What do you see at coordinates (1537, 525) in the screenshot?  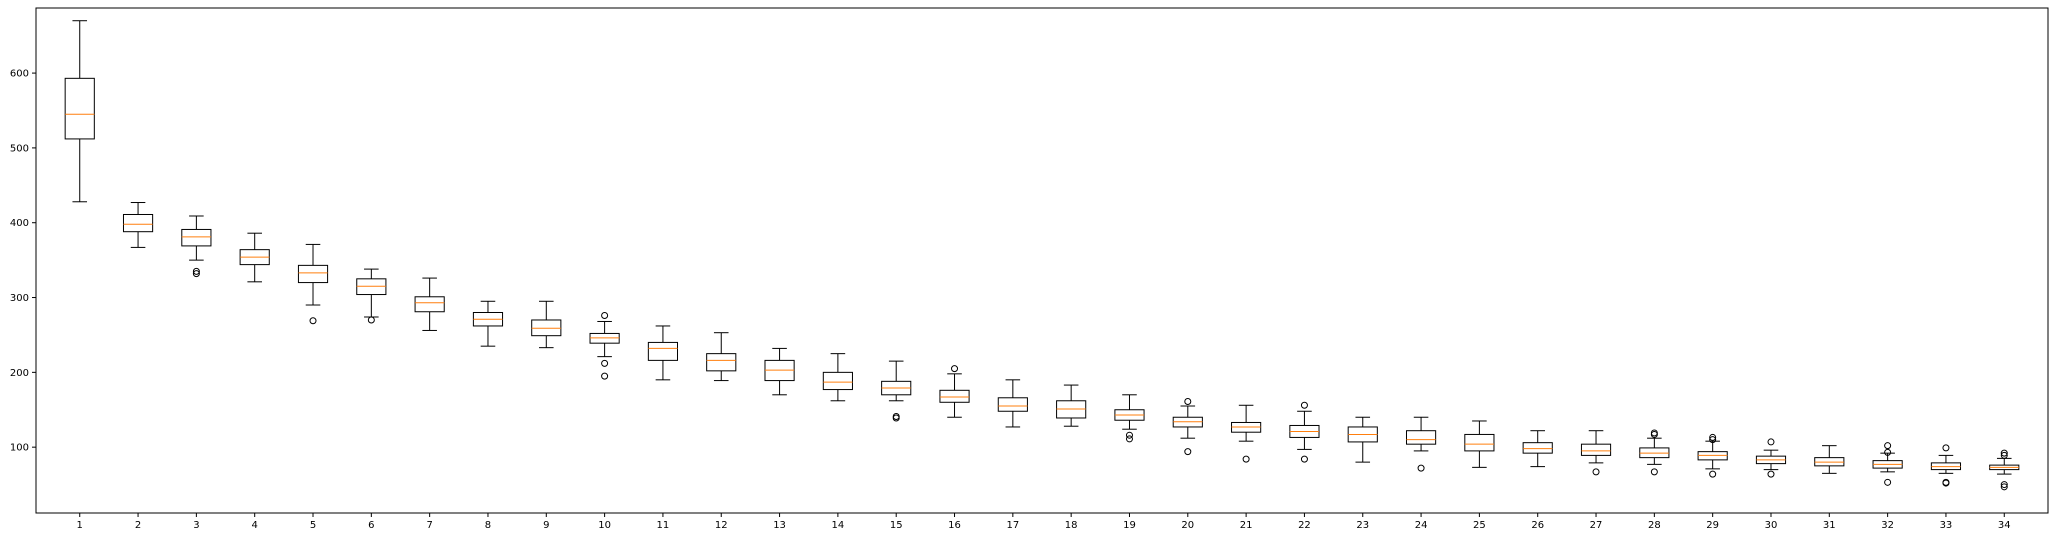 I see `x-tick-label: 26` at bounding box center [1537, 525].